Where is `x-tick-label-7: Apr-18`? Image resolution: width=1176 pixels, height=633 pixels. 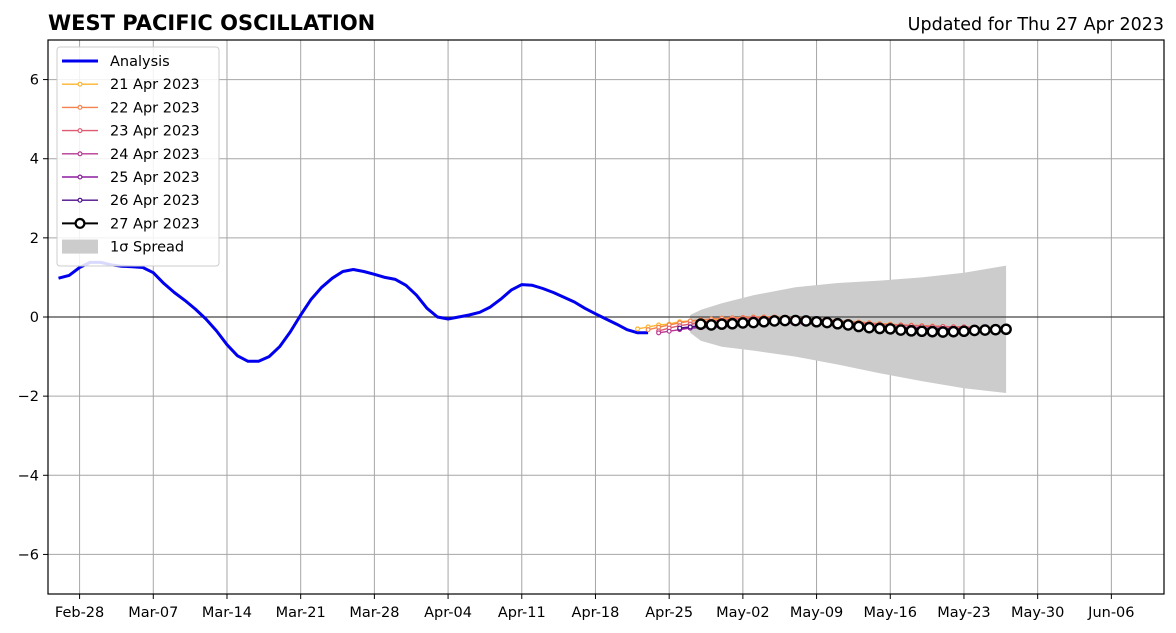 x-tick-label-7: Apr-18 is located at coordinates (596, 613).